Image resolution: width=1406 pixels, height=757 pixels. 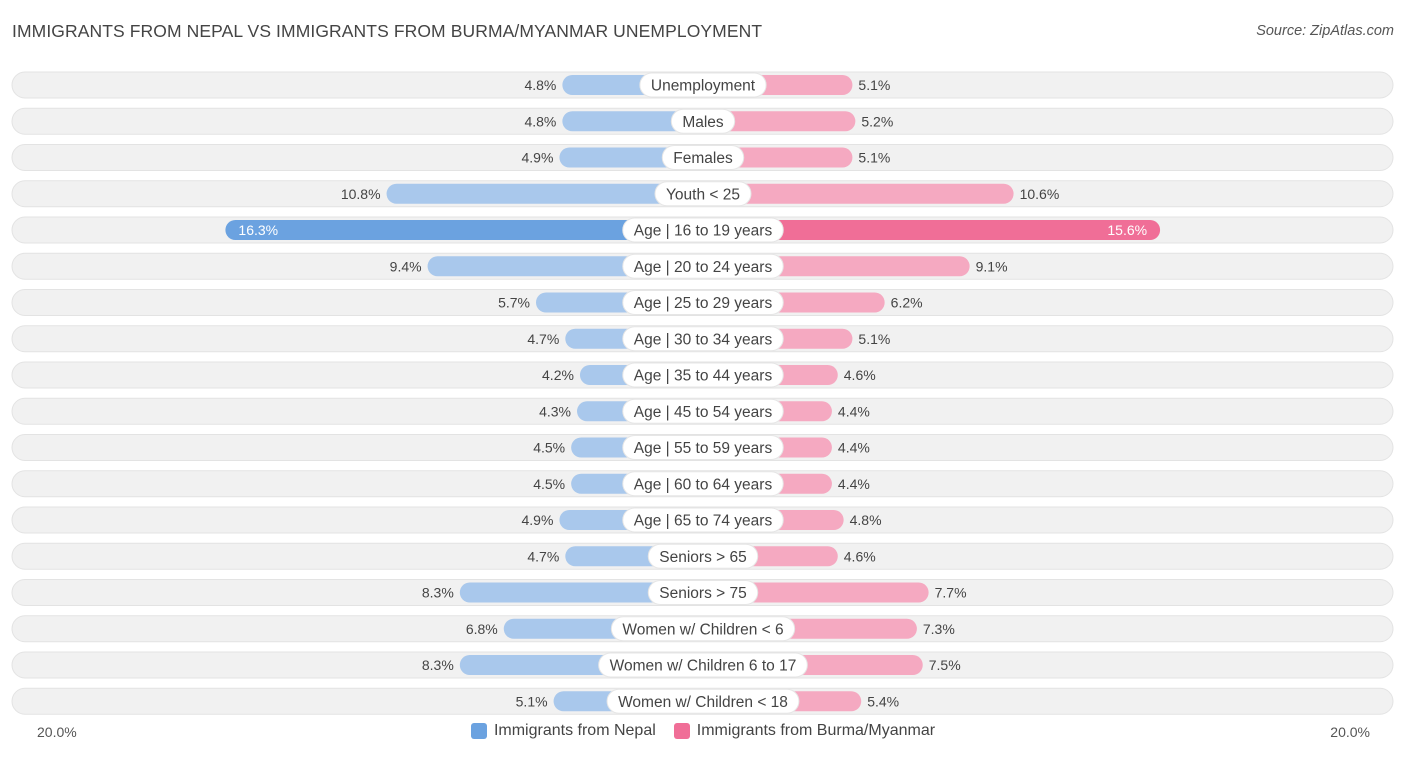 I want to click on category-label-age-30-to-34-years: Age | 30 to 34 years, so click(x=703, y=339).